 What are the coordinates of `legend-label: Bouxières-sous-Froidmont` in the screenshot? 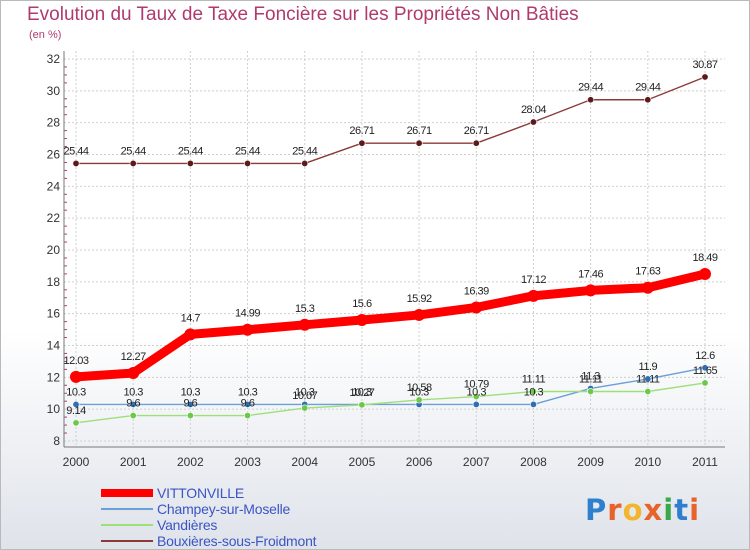 It's located at (237, 541).